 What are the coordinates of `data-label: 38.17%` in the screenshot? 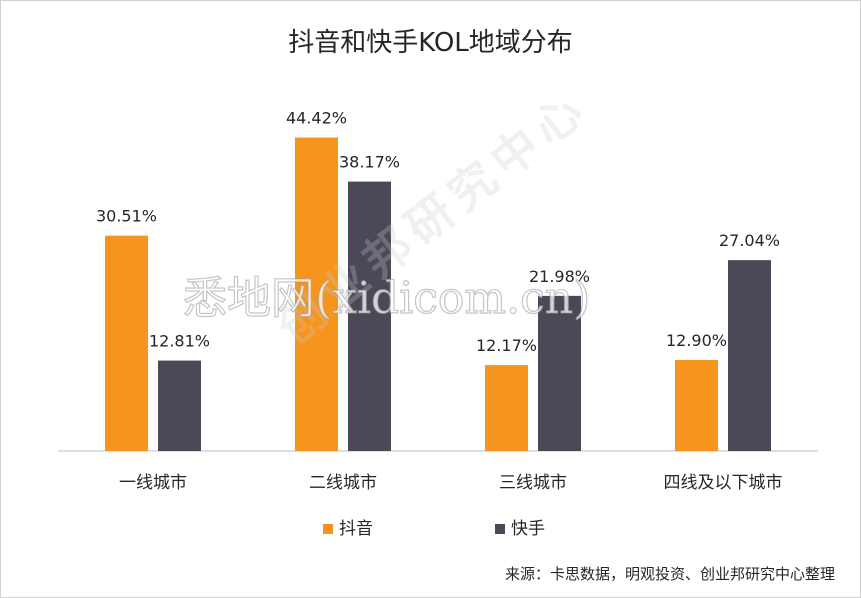 It's located at (369, 162).